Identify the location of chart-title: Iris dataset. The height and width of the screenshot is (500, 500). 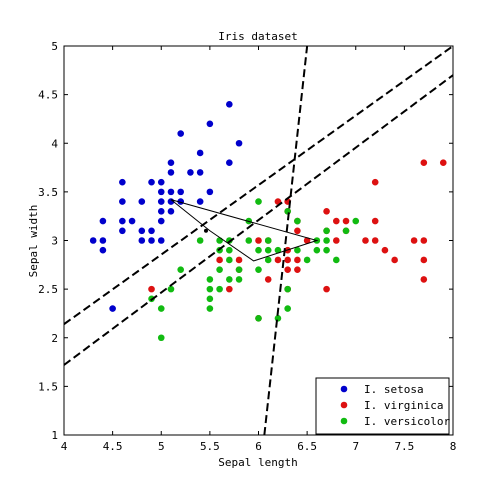
(257, 36).